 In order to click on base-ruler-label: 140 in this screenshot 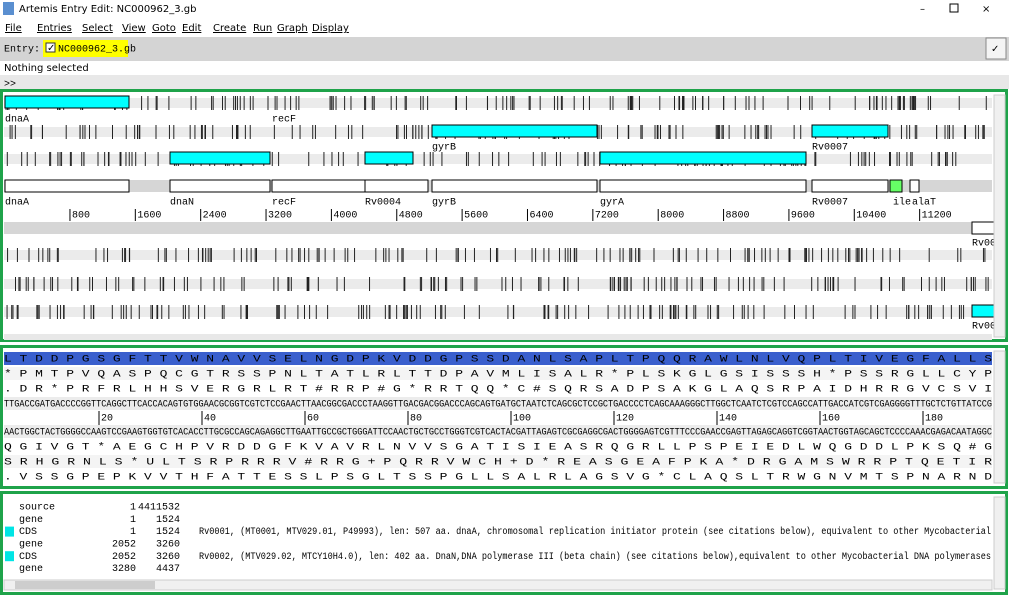, I will do `click(728, 419)`.